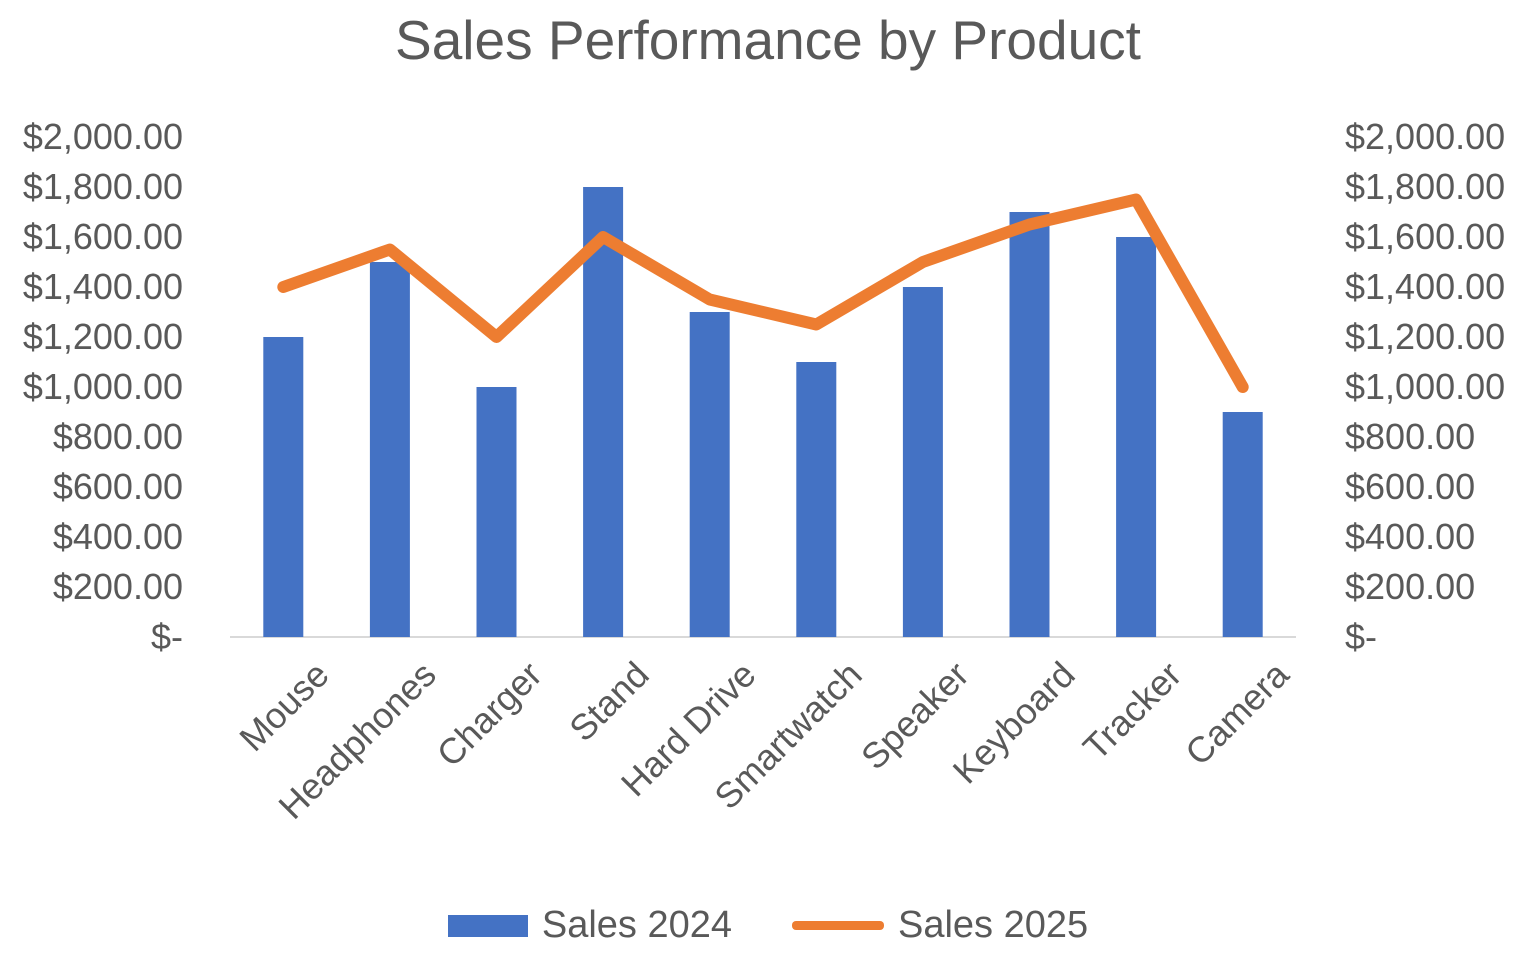  Describe the element at coordinates (283, 487) in the screenshot. I see `bar-mouse` at that location.